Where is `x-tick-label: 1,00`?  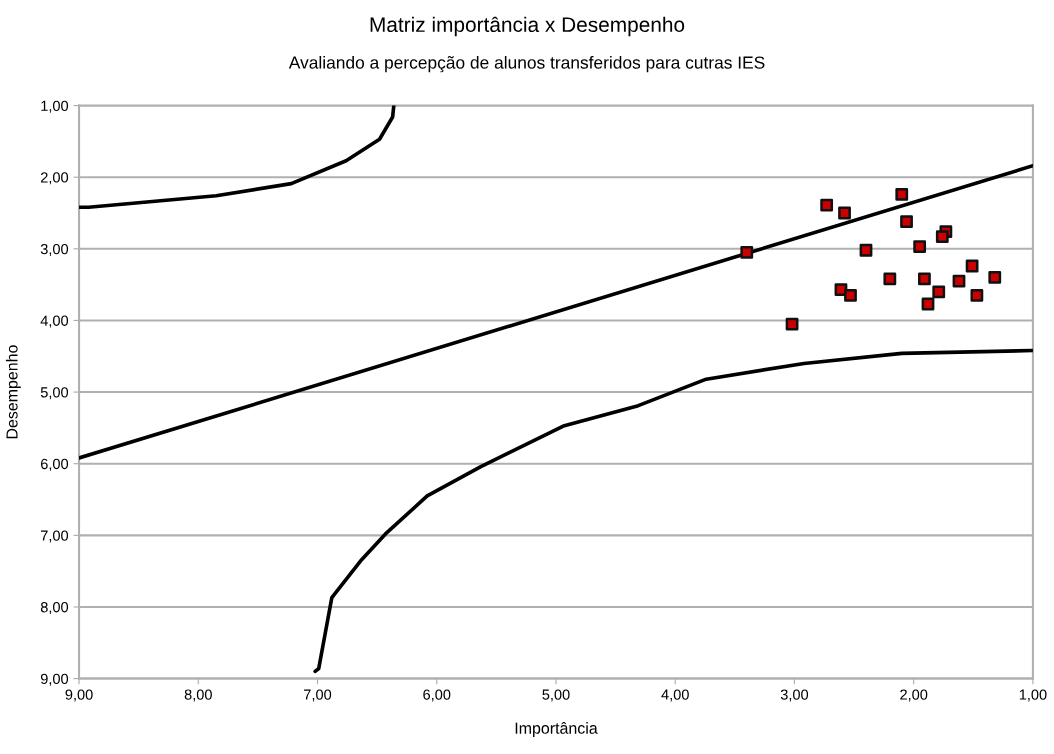
x-tick-label: 1,00 is located at coordinates (1033, 695).